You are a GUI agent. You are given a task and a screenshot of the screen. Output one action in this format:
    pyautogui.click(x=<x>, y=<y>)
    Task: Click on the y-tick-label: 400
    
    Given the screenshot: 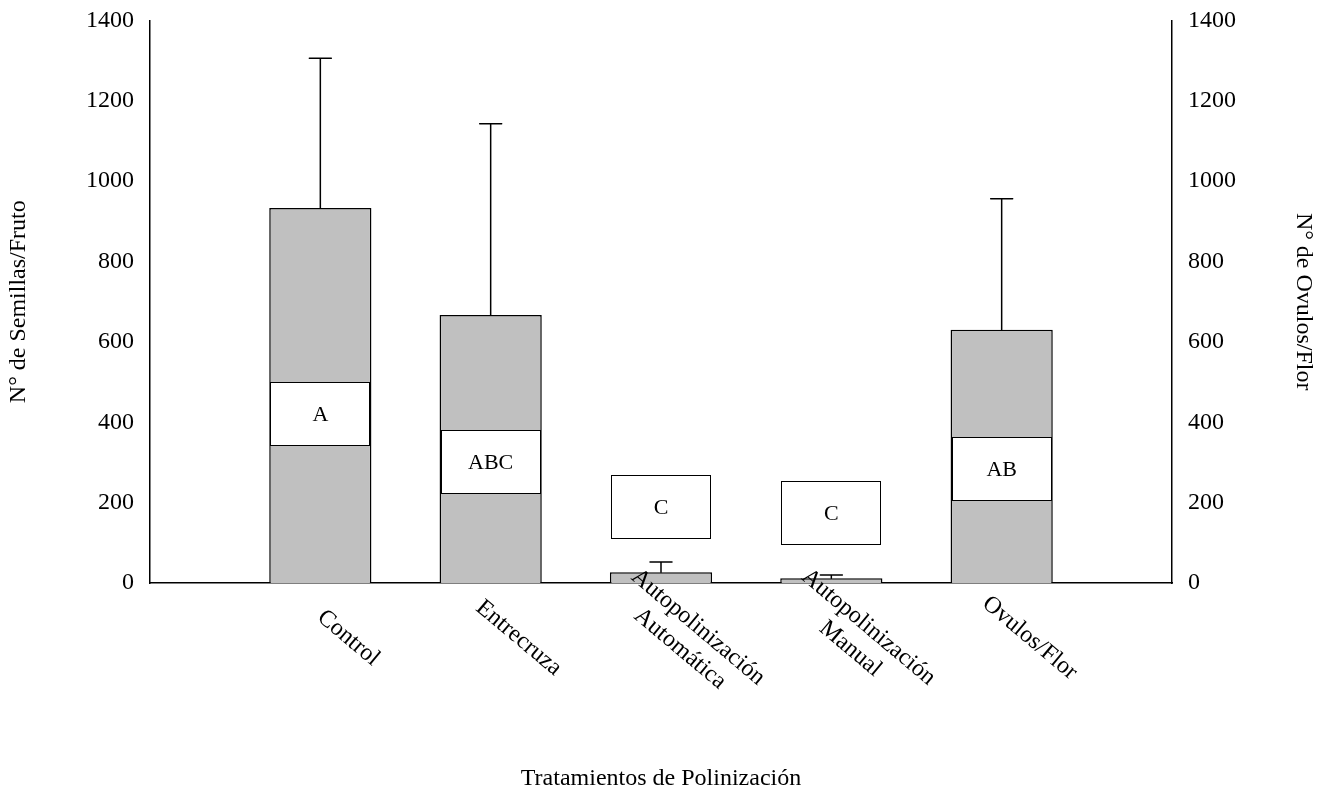 What is the action you would take?
    pyautogui.click(x=116, y=420)
    